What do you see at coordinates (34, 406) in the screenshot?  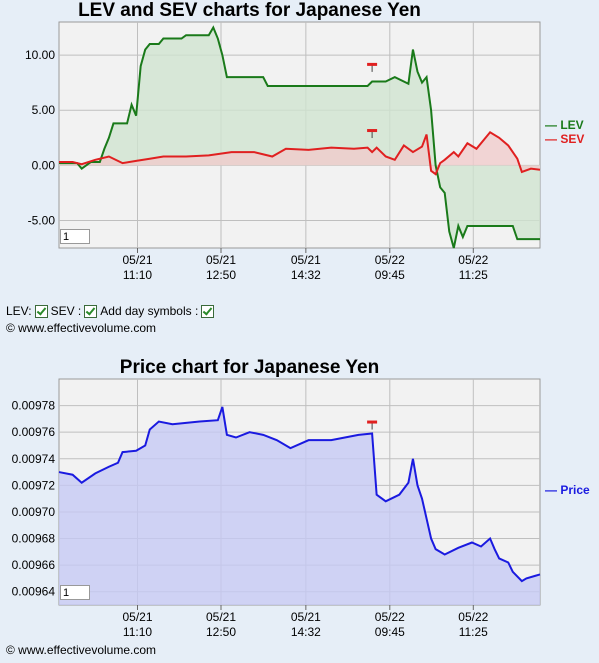 I see `price-y-tick-label: 0.00978` at bounding box center [34, 406].